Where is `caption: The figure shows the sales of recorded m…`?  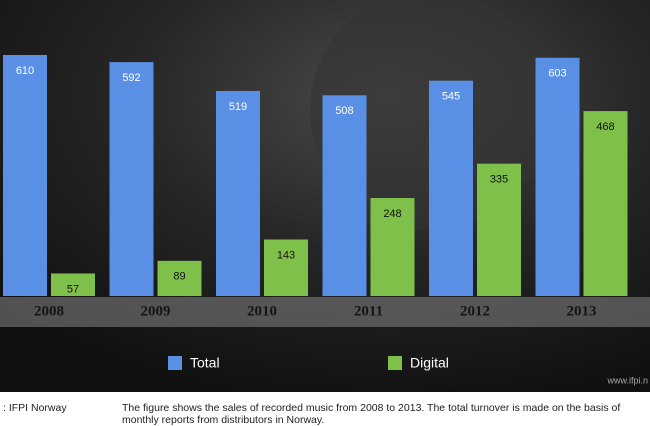
caption: The figure shows the sales of recorded m… is located at coordinates (371, 414).